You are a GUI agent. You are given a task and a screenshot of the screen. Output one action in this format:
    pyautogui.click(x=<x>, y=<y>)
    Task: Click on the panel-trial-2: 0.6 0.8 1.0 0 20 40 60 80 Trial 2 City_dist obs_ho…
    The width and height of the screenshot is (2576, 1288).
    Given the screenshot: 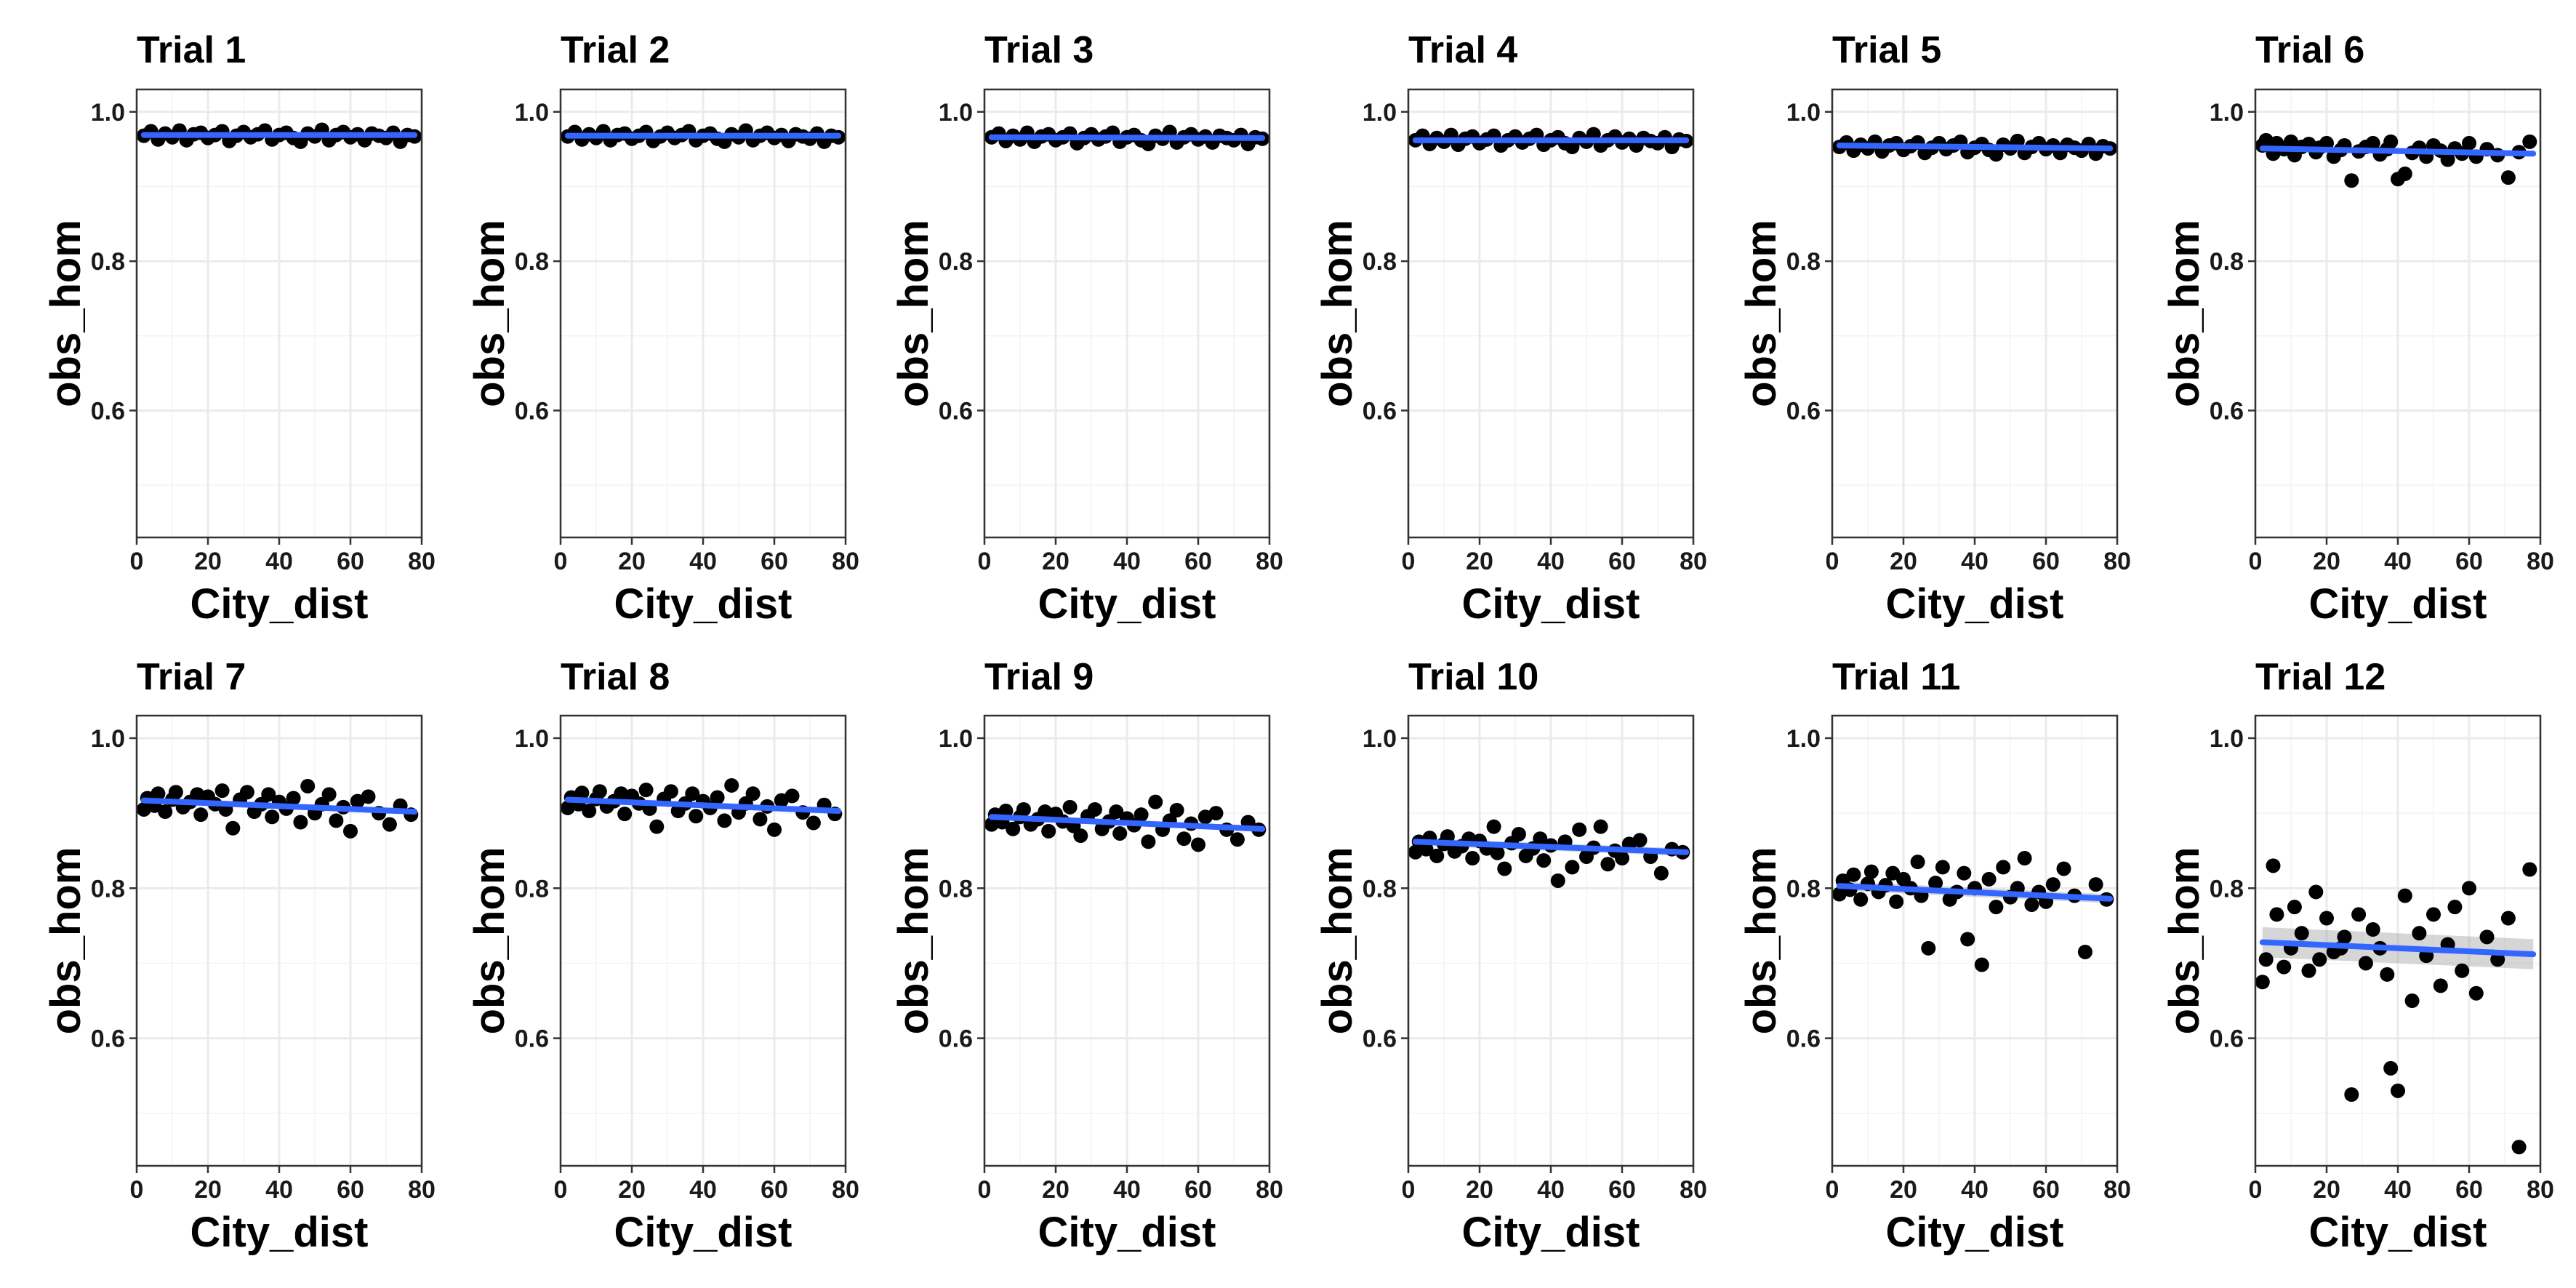 What is the action you would take?
    pyautogui.click(x=662, y=328)
    